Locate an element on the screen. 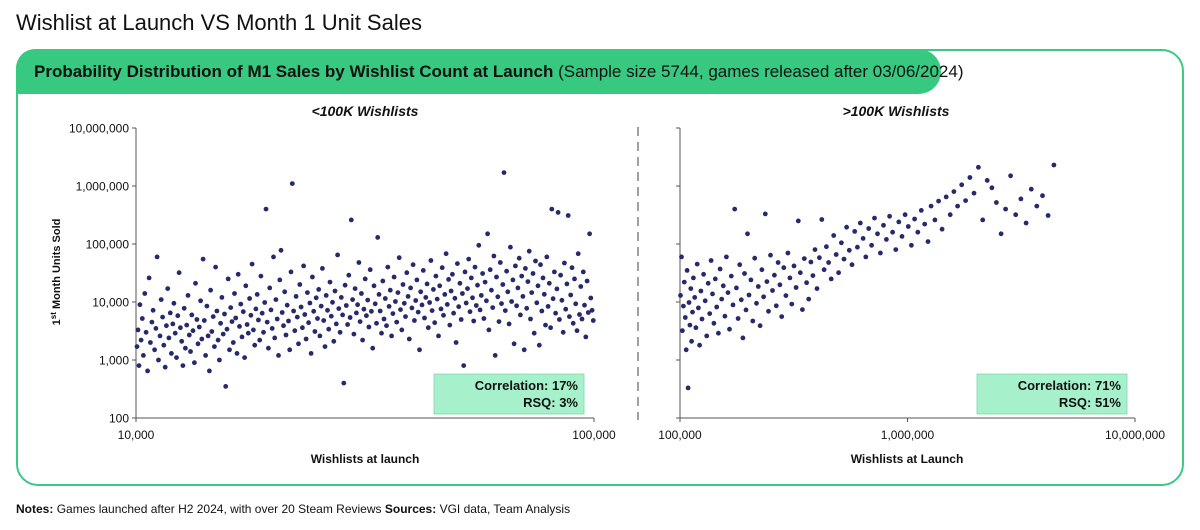 This screenshot has width=1200, height=530. x-axis-label-1: Wishlists at Launch is located at coordinates (907, 459).